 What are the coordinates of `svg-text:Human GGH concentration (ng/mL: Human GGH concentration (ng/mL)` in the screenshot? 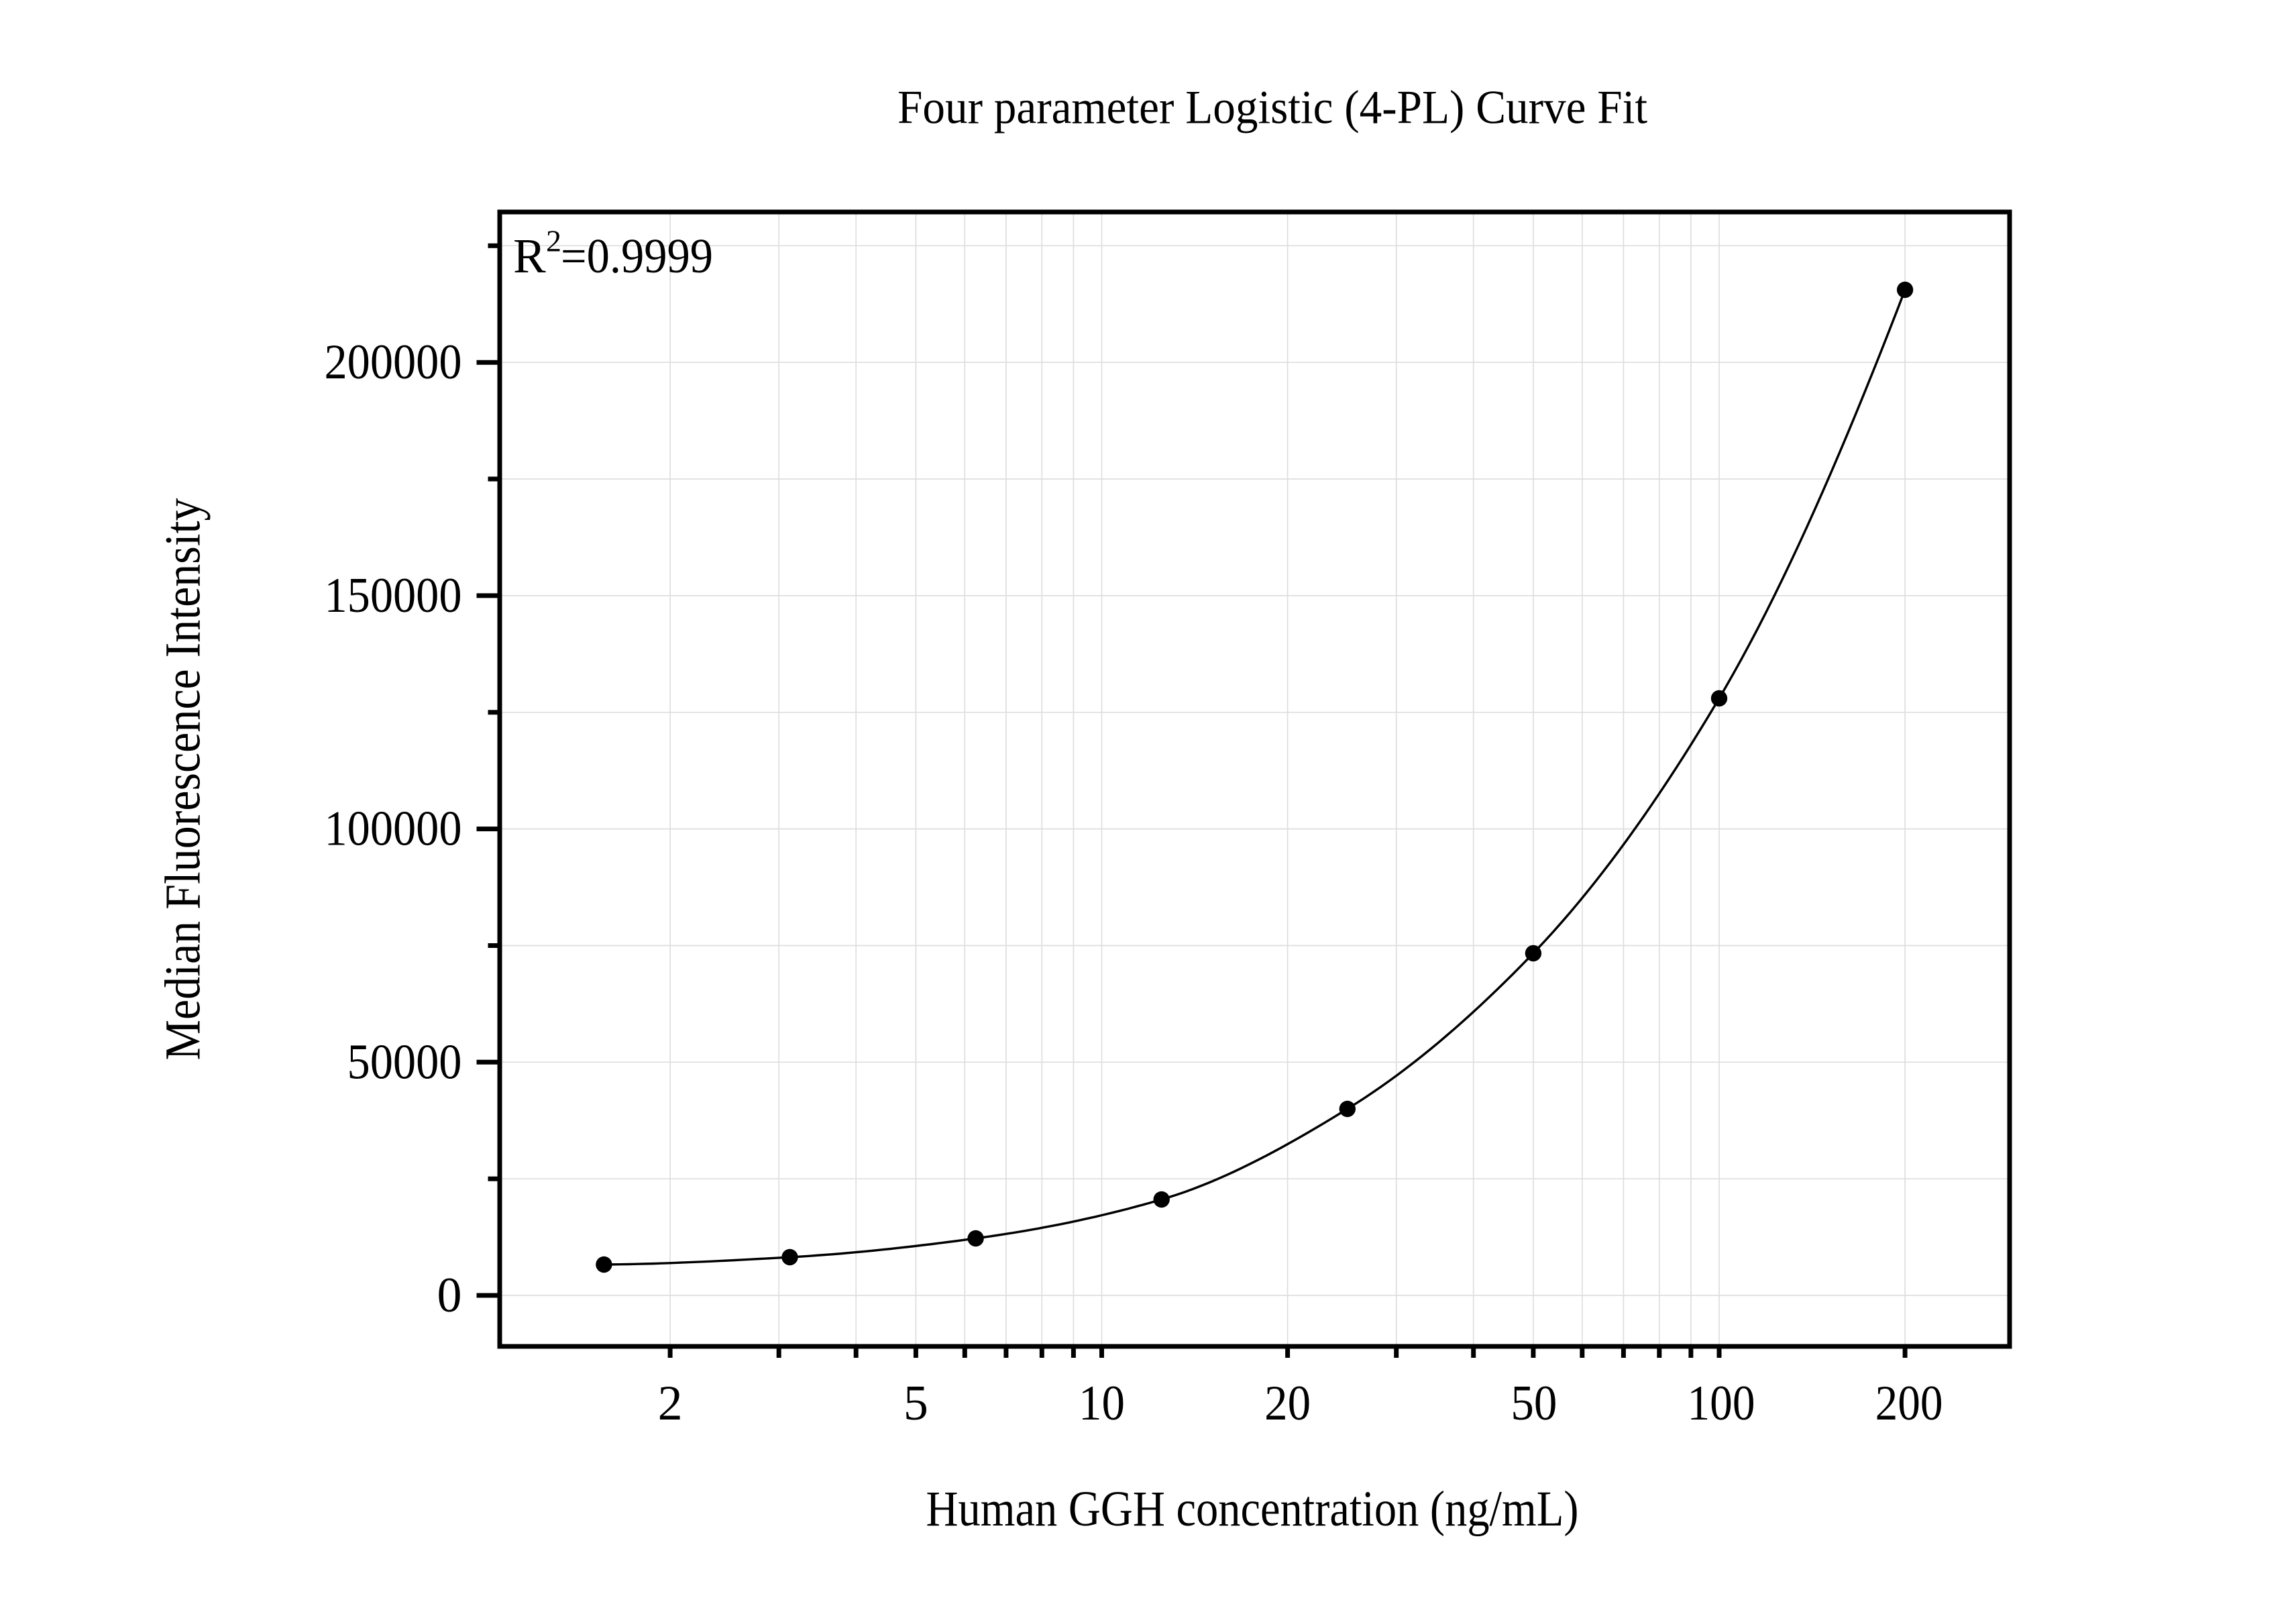 It's located at (1252, 1509).